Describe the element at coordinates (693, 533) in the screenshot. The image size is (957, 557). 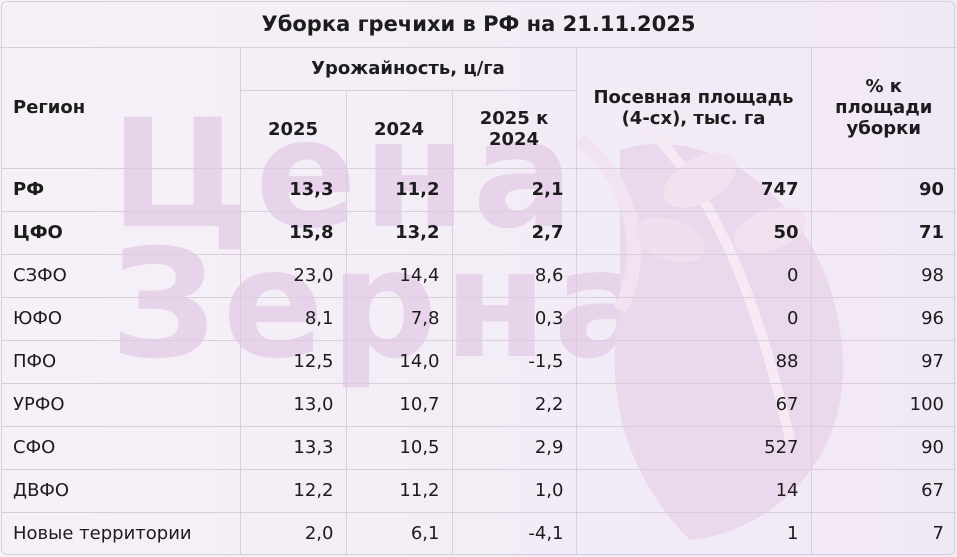
I see `cell-area: 1` at that location.